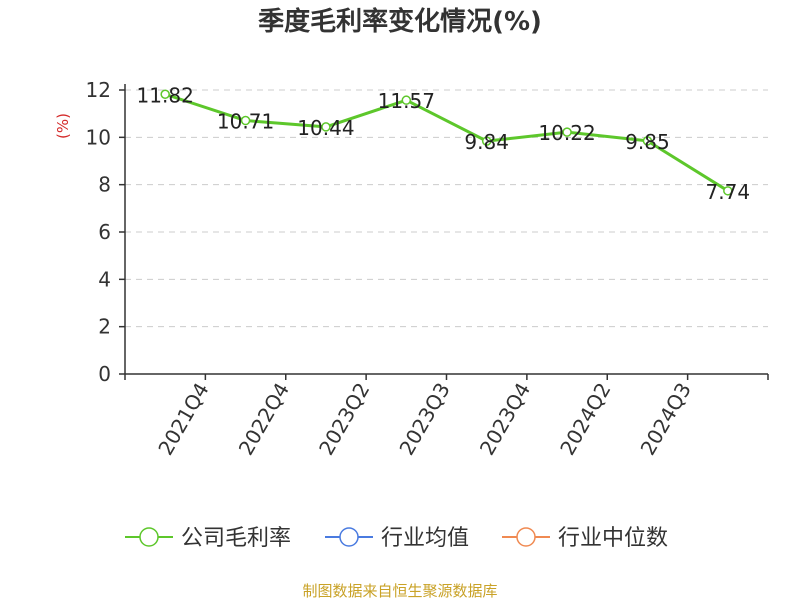 Image resolution: width=800 pixels, height=600 pixels. I want to click on x-tick-label: 2023Q4, so click(505, 419).